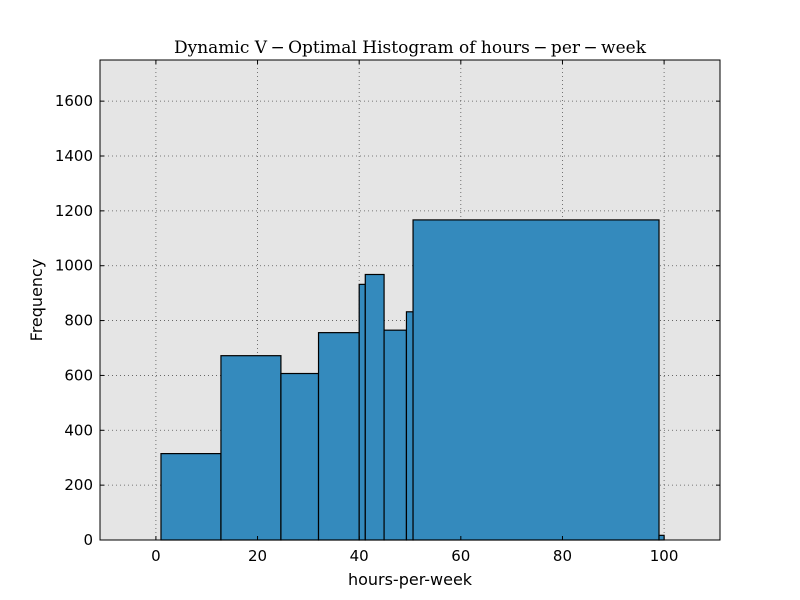 This screenshot has height=600, width=800. I want to click on x-tick-label: 60, so click(460, 556).